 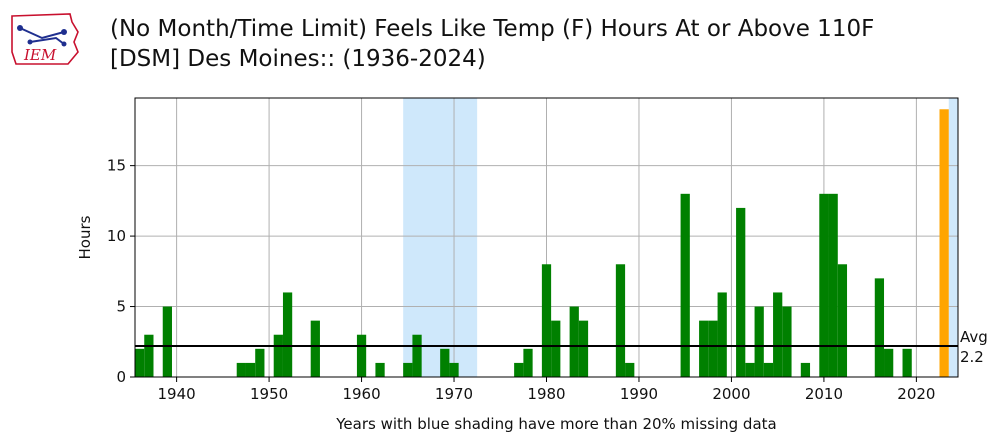 I want to click on x-tick-label: 1990, so click(x=639, y=394).